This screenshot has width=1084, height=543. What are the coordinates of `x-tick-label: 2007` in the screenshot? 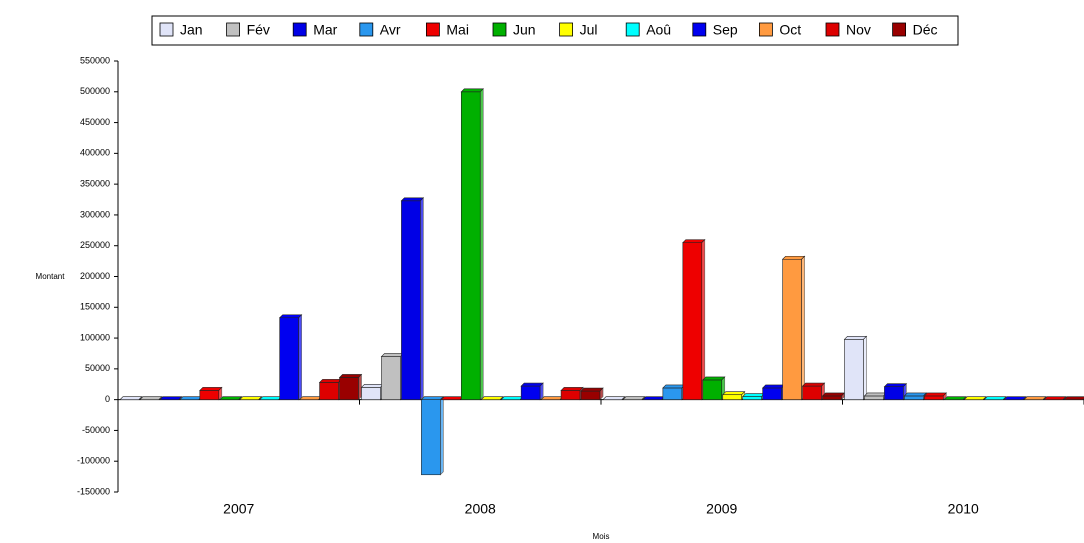 It's located at (238, 509).